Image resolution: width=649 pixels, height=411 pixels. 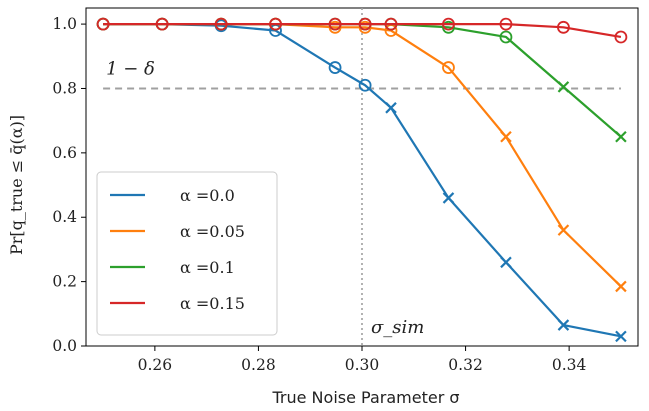 What do you see at coordinates (212, 303) in the screenshot?
I see `legend-label-3: α =0.15` at bounding box center [212, 303].